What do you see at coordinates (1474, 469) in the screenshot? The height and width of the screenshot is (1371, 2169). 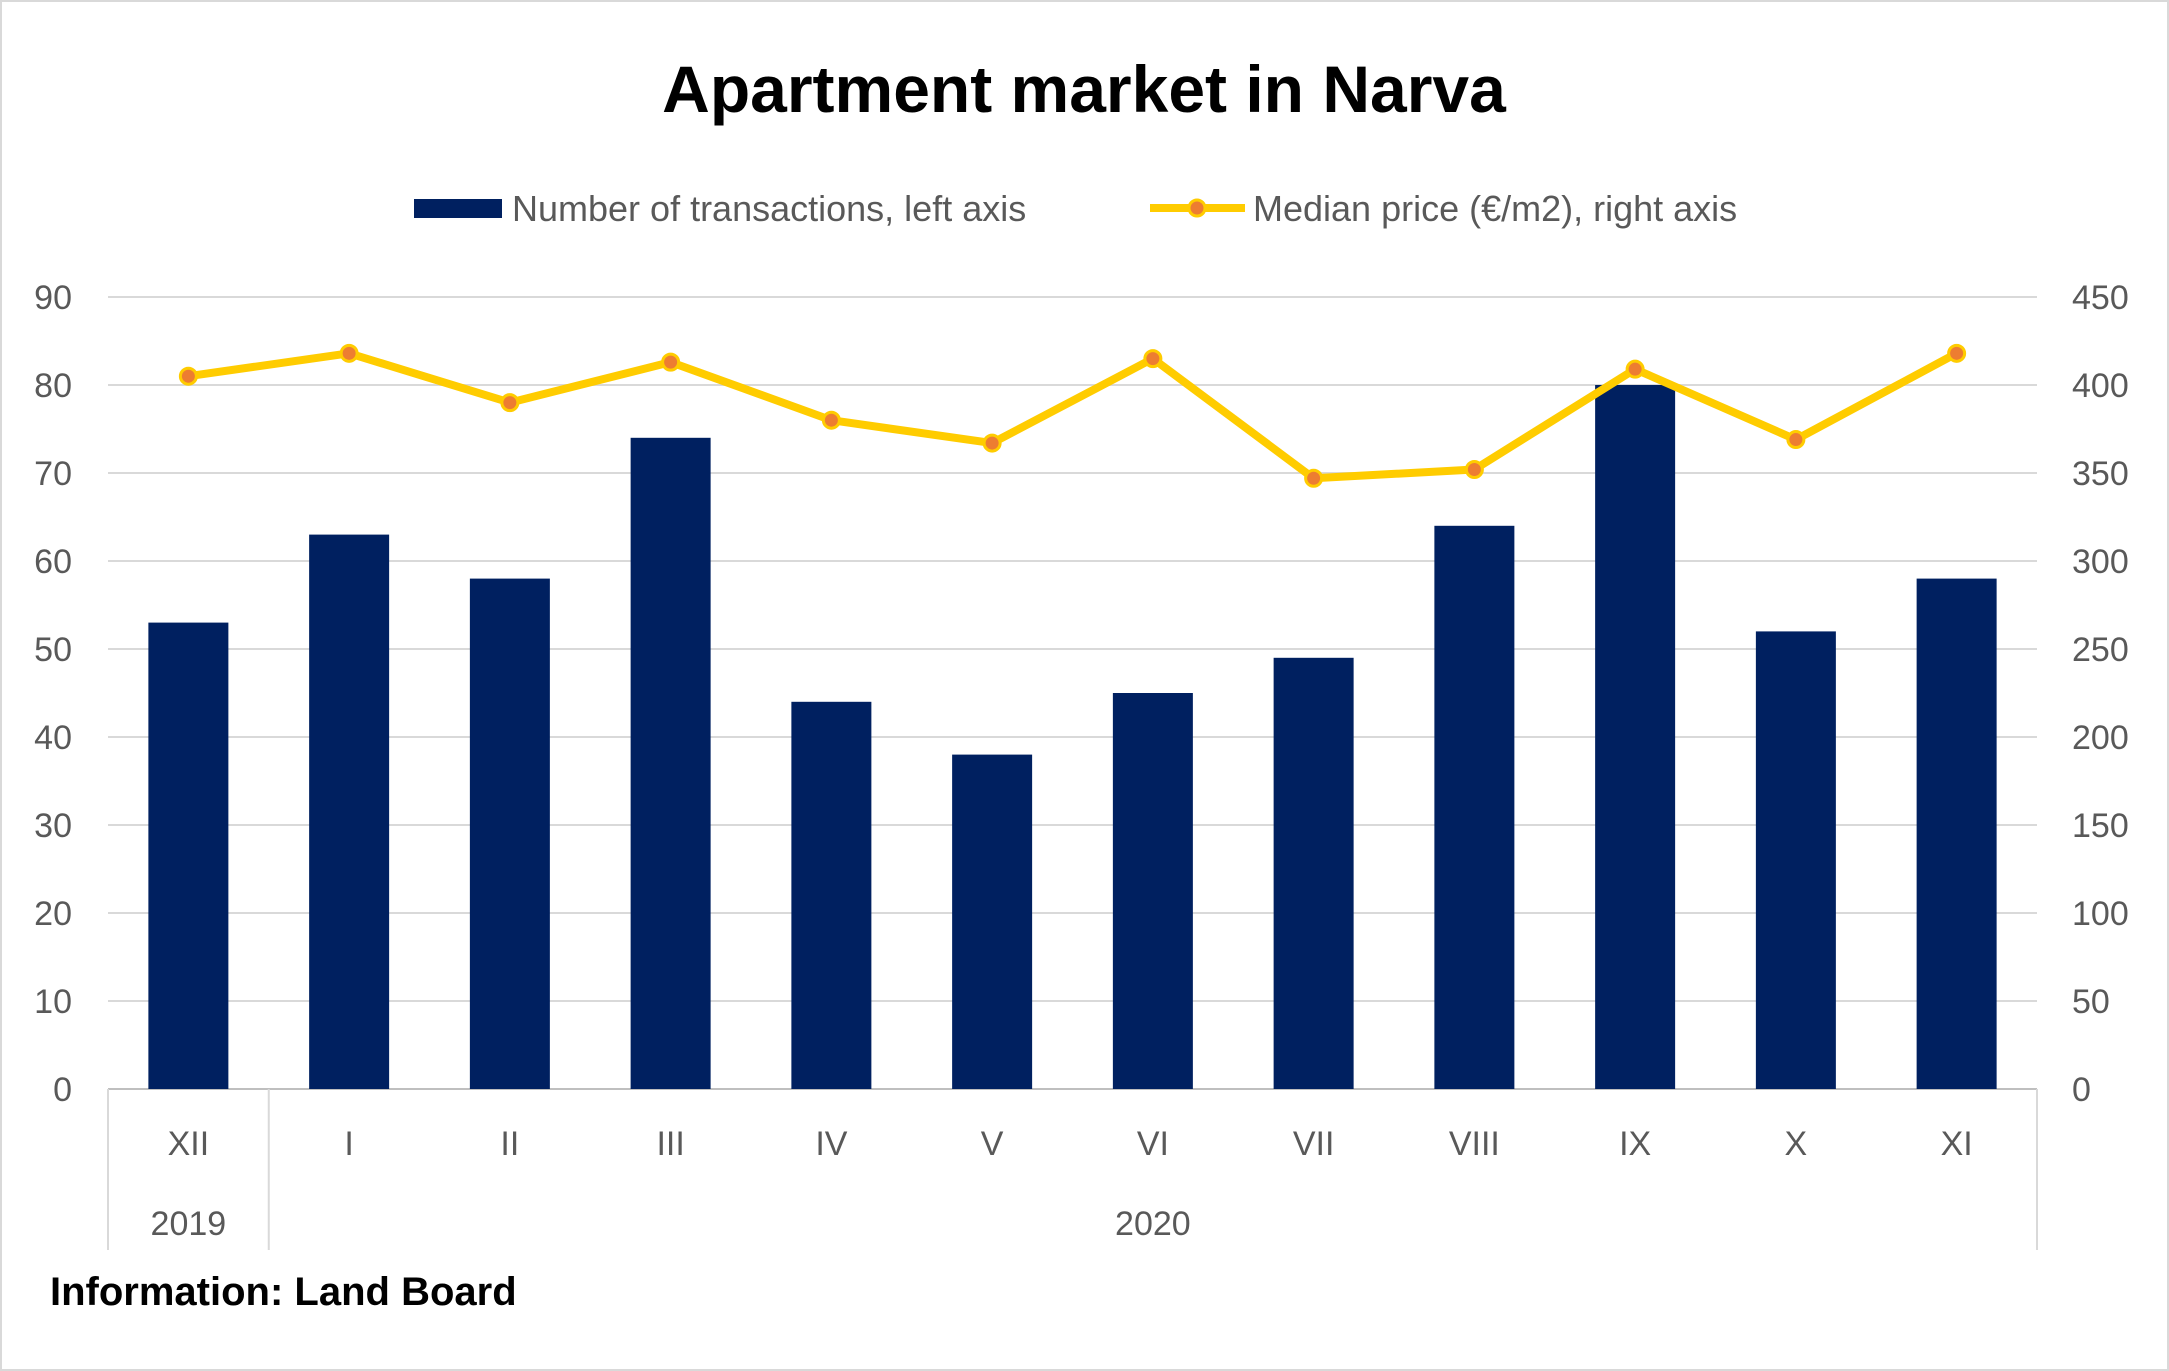 I see `price-point-VIII` at bounding box center [1474, 469].